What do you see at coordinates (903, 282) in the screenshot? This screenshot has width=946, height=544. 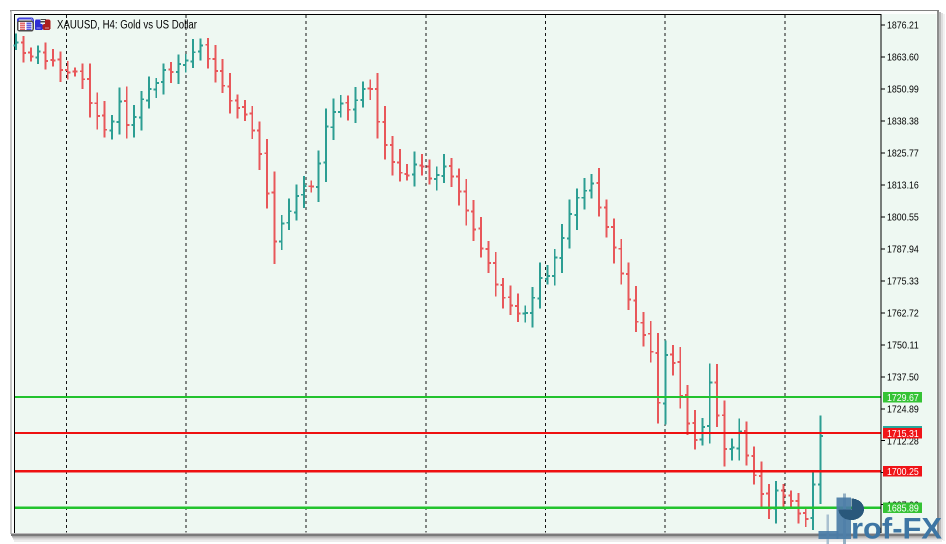 I see `svg-text: 1775.33` at bounding box center [903, 282].